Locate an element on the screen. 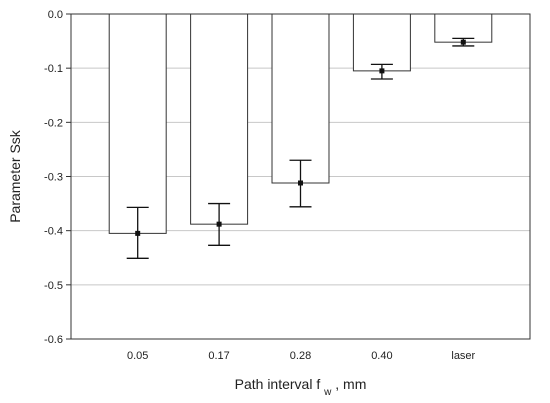  x-axis-label-main: Path interval f is located at coordinates (278, 384).